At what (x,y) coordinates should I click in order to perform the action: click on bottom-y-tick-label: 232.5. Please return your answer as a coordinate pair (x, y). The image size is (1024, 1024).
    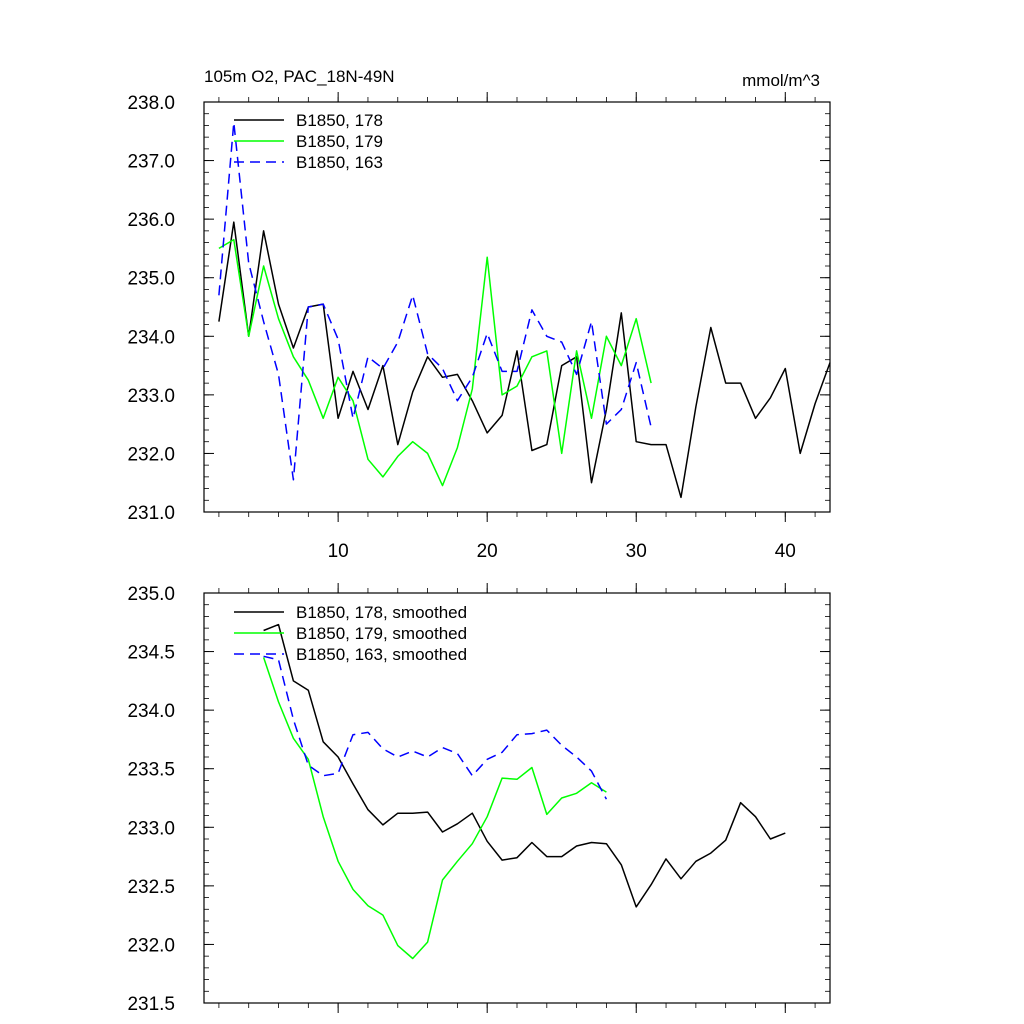
    Looking at the image, I should click on (151, 887).